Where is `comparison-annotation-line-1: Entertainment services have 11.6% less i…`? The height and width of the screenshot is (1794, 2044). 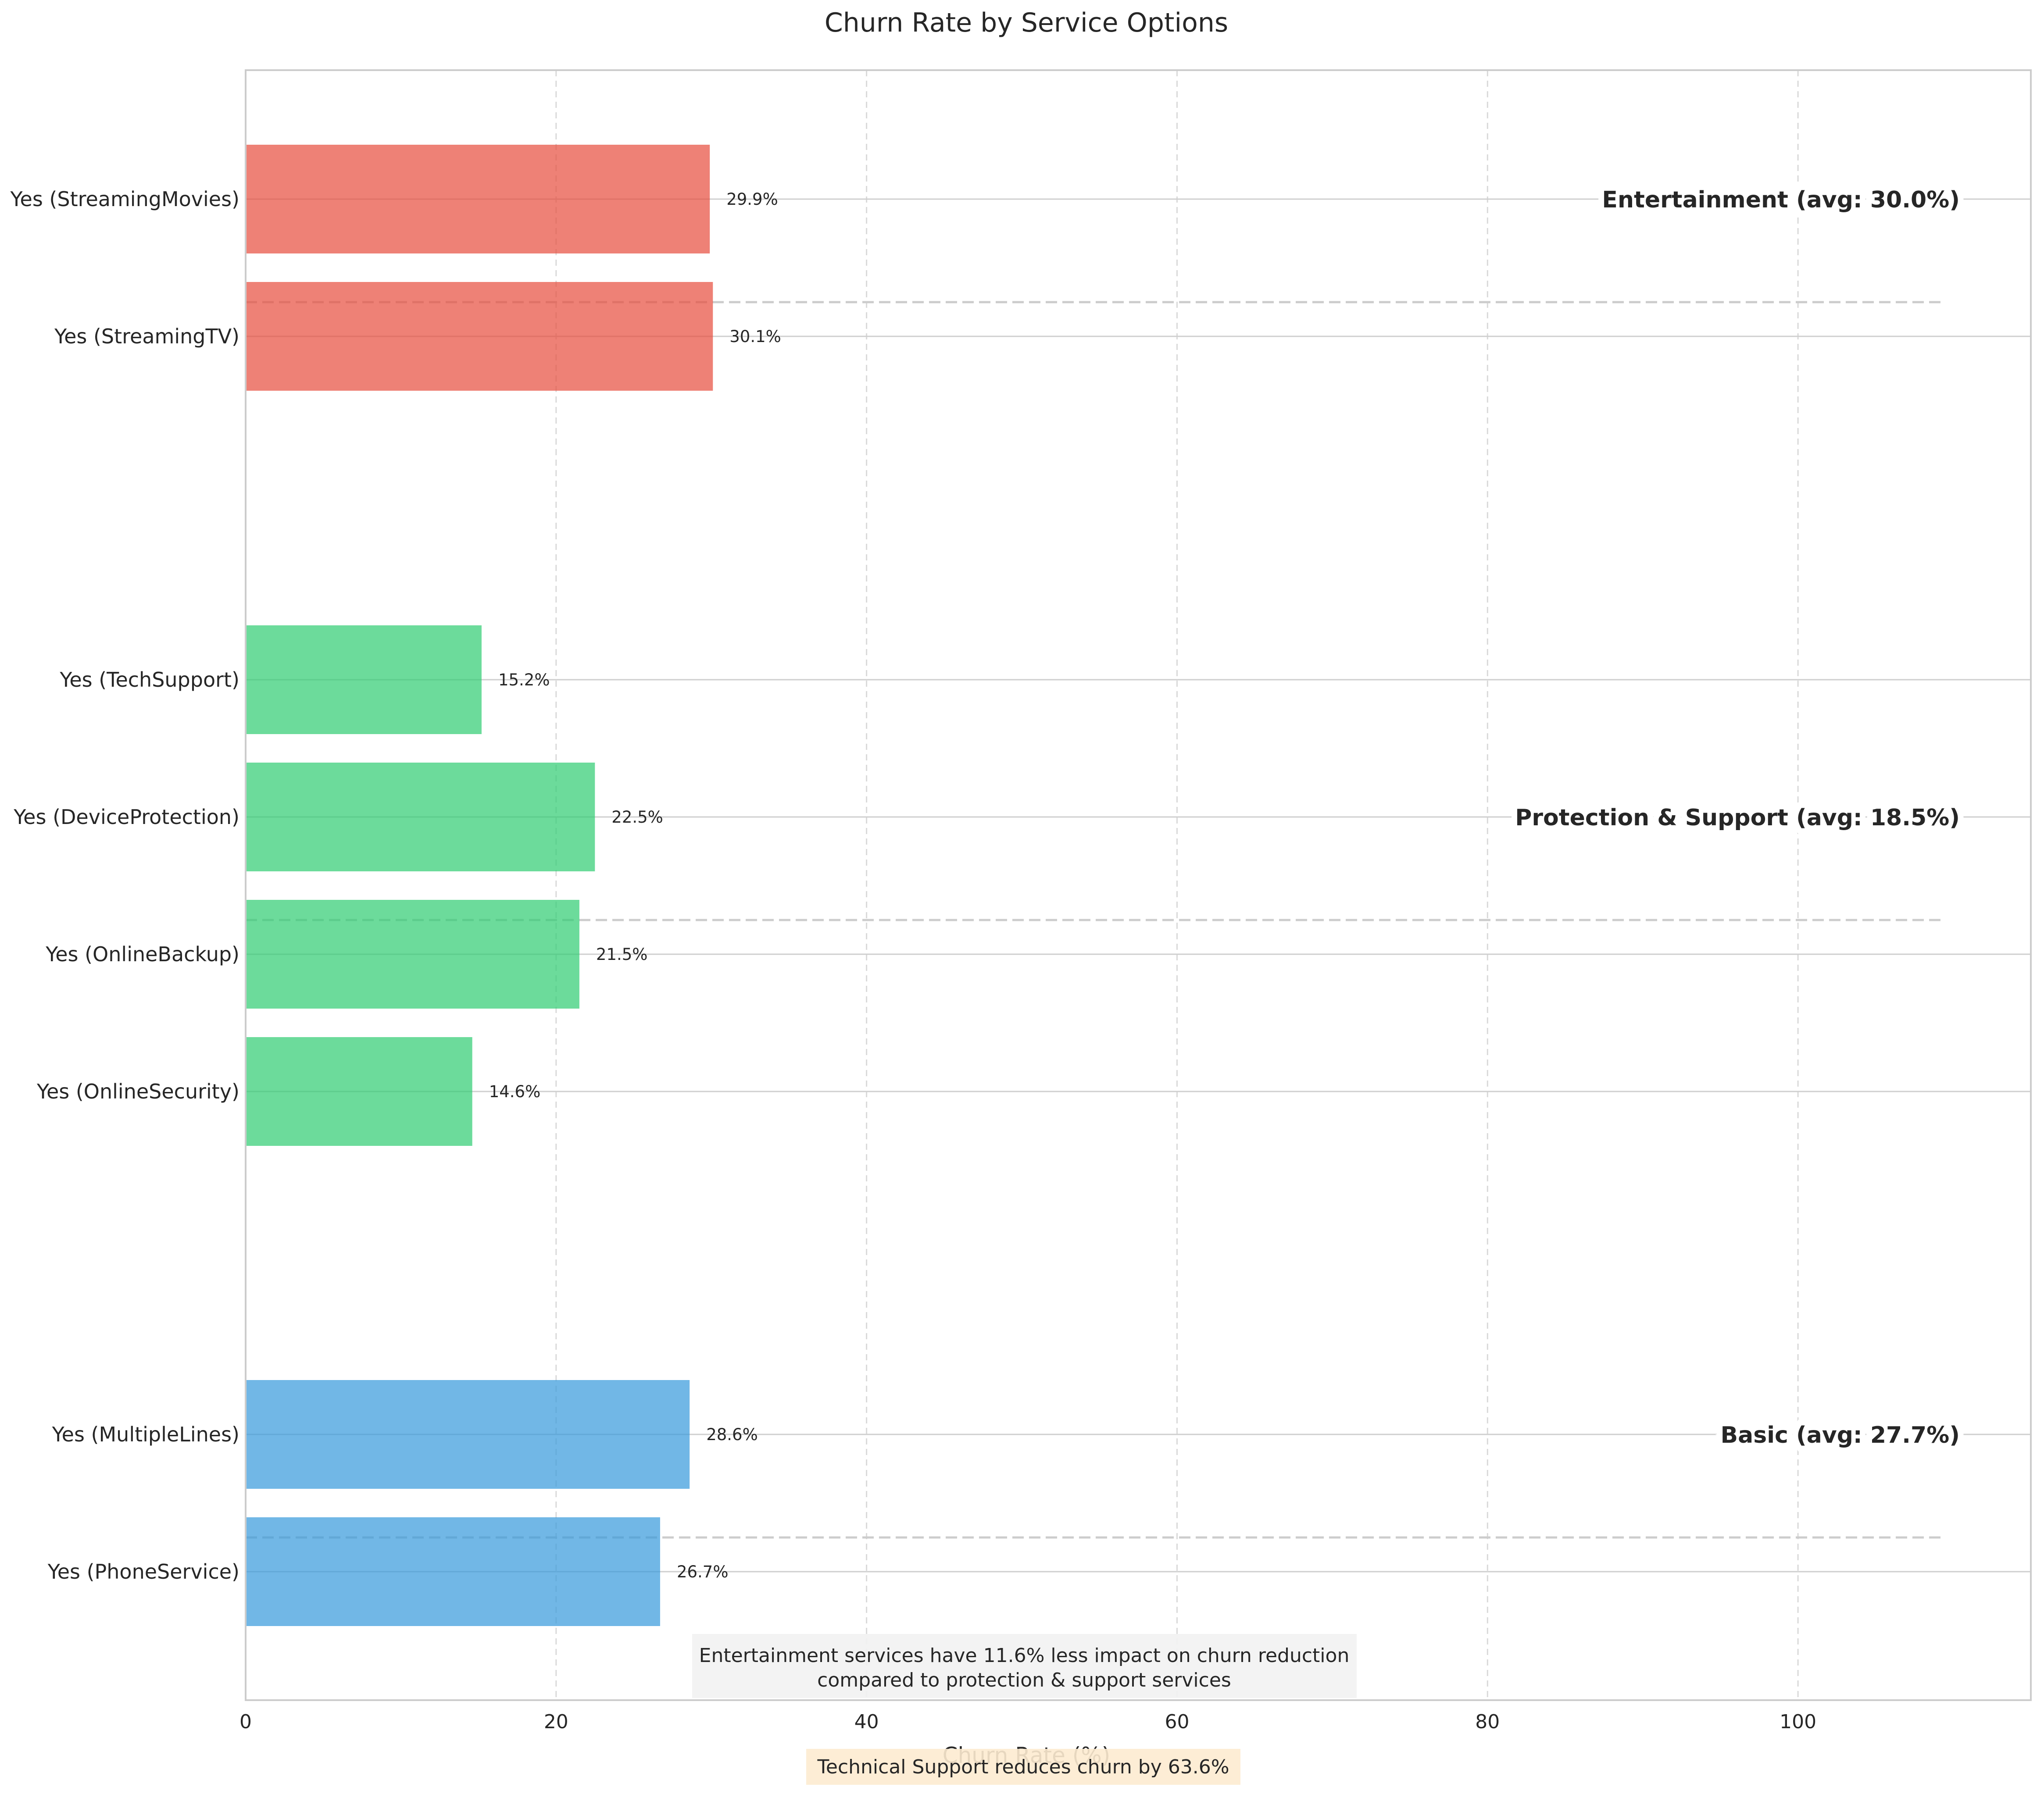
comparison-annotation-line-1: Entertainment services have 11.6% less i… is located at coordinates (1024, 1656).